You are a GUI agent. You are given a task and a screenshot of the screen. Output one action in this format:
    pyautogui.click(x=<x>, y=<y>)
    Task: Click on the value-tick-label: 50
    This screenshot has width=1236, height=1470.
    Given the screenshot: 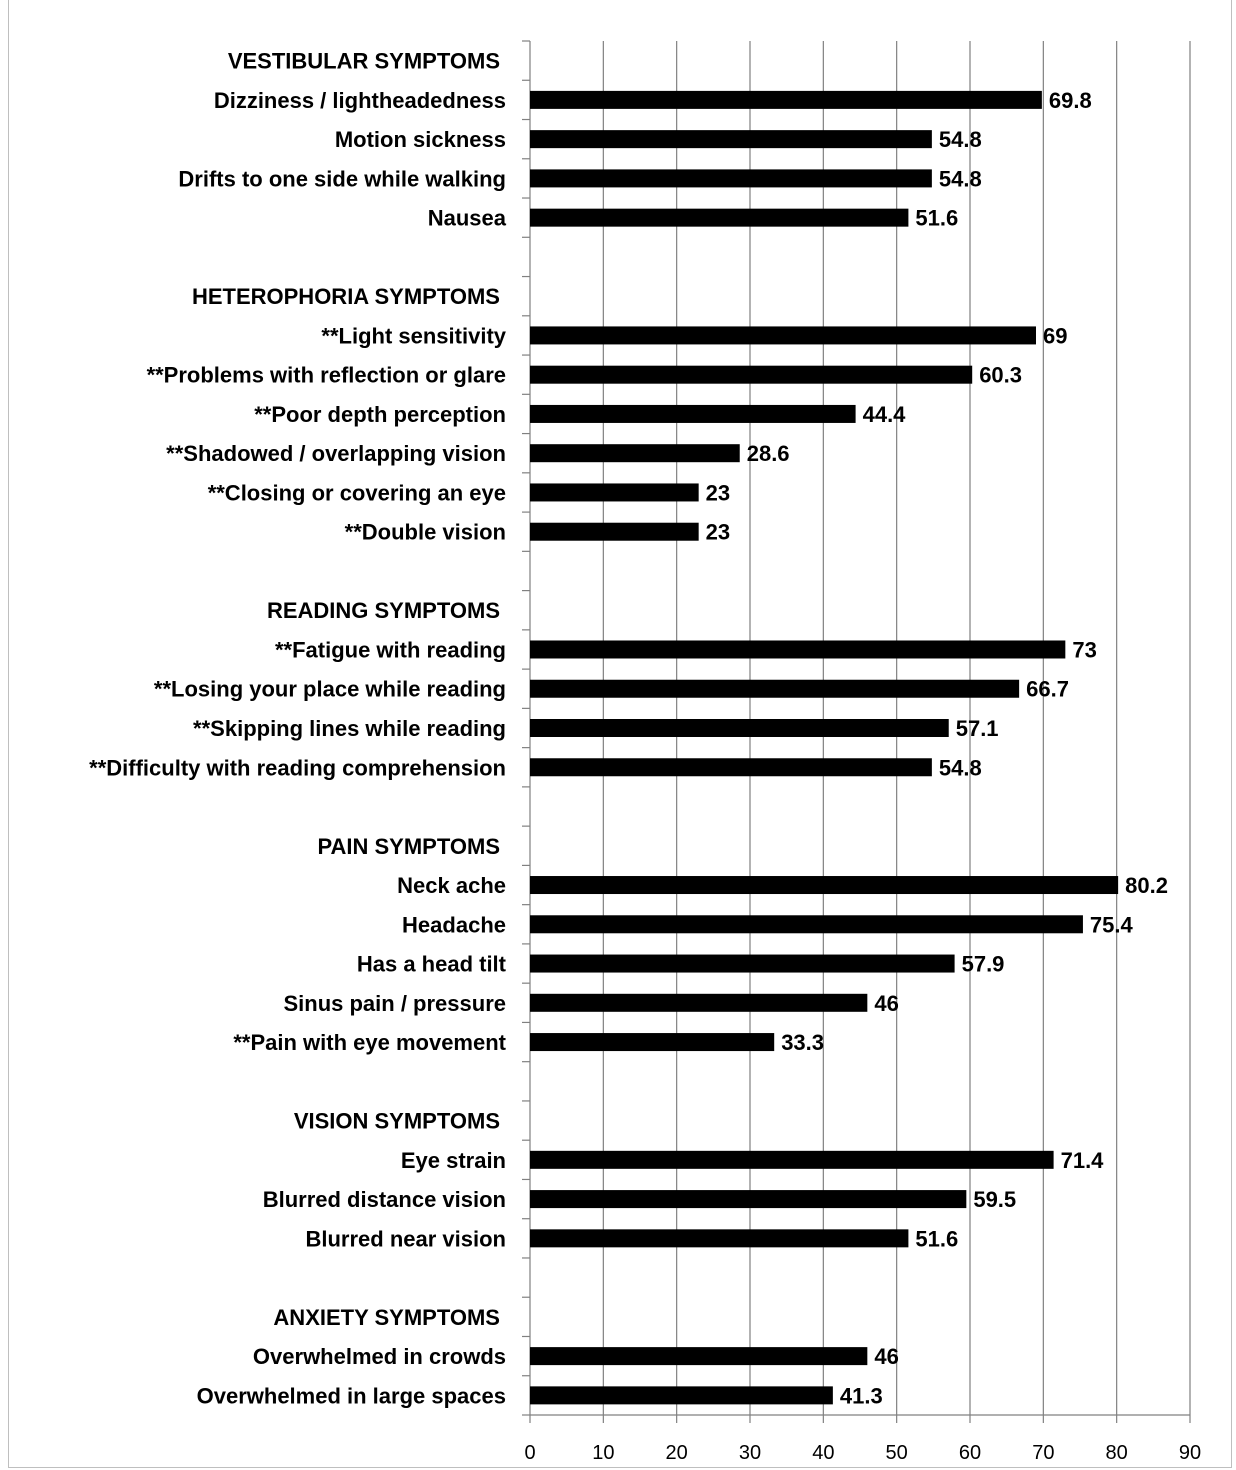 What is the action you would take?
    pyautogui.click(x=897, y=1453)
    